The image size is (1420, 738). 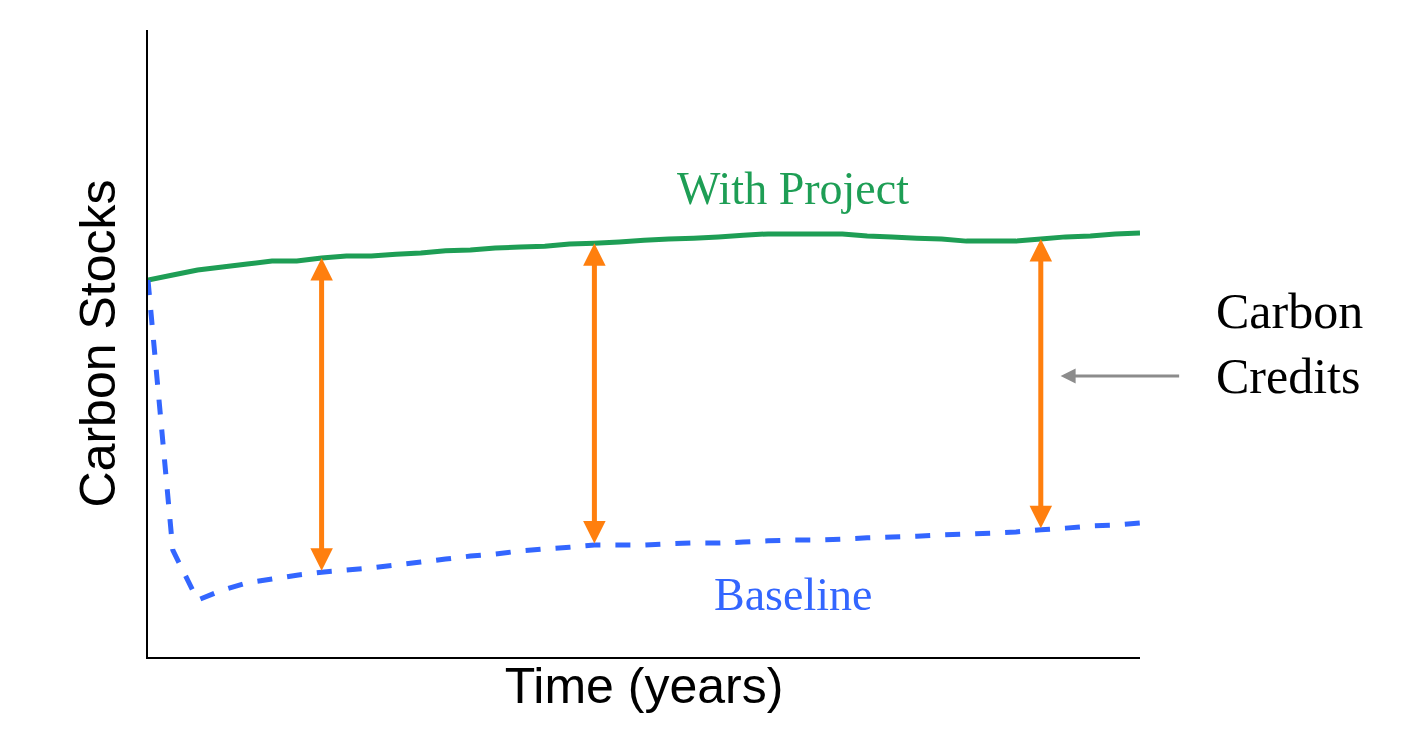 I want to click on series-label: Baseline, so click(x=793, y=594).